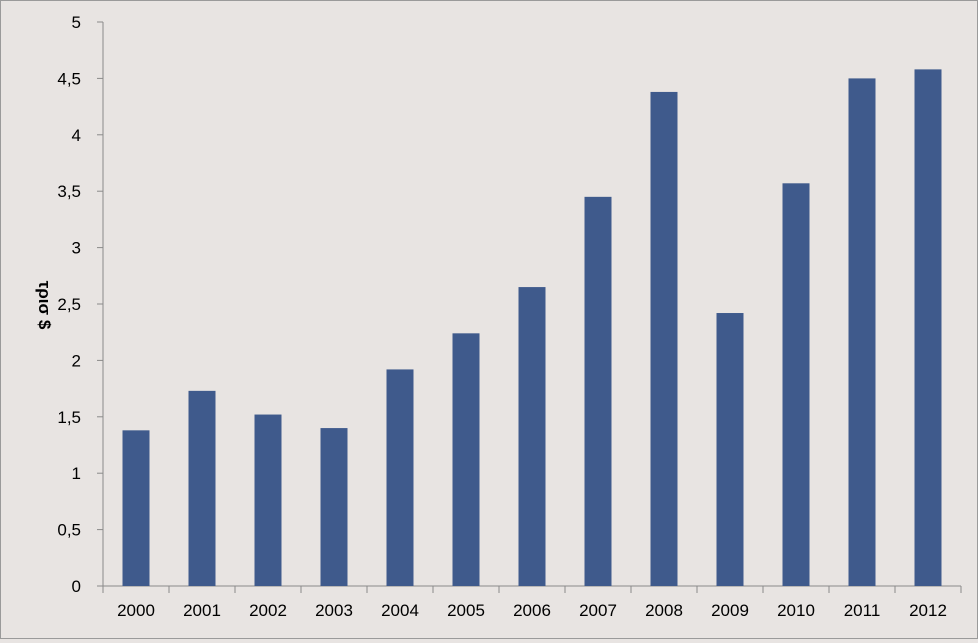 The height and width of the screenshot is (643, 978). I want to click on x-tick-label: 2002, so click(268, 610).